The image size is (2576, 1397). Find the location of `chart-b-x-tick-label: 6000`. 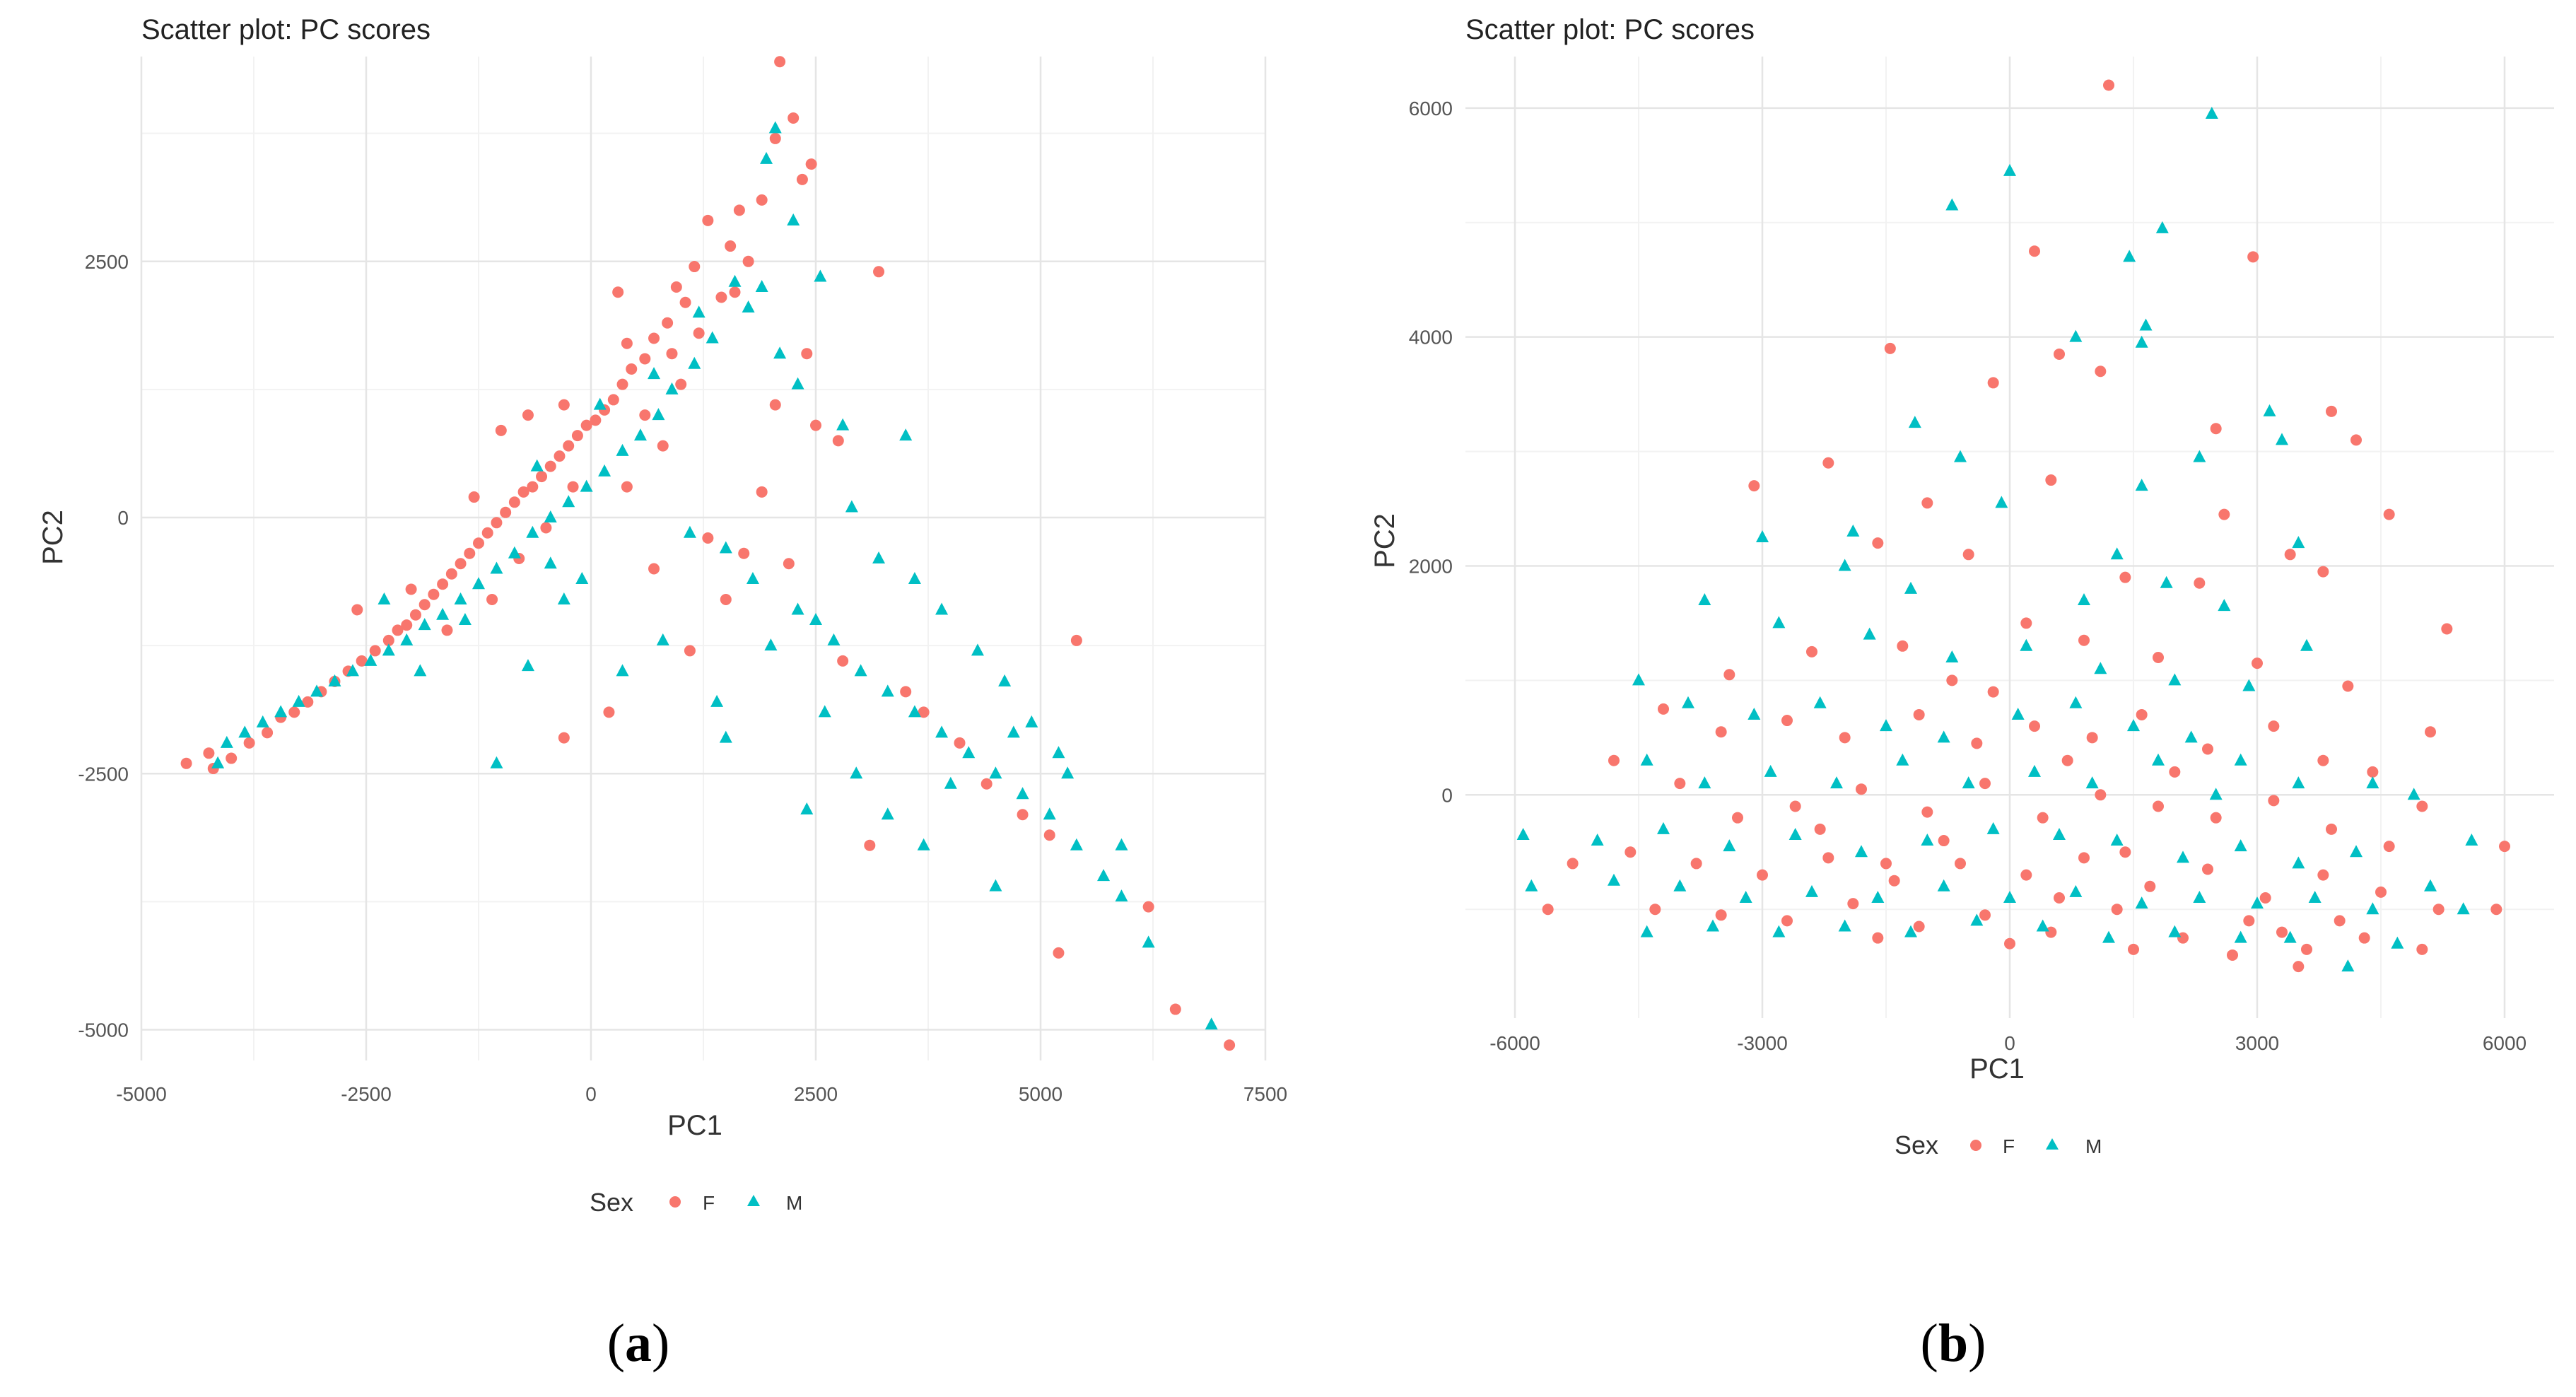

chart-b-x-tick-label: 6000 is located at coordinates (2505, 1043).